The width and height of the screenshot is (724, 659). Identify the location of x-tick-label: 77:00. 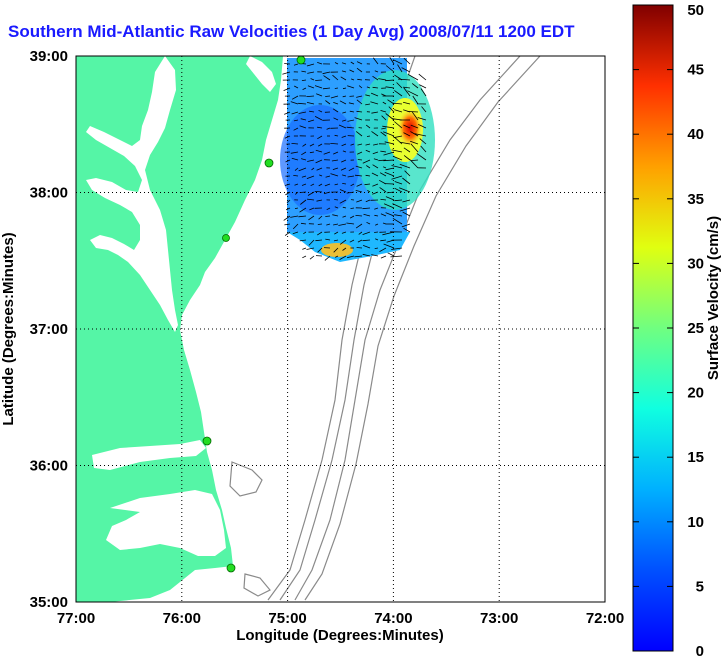
(76, 618).